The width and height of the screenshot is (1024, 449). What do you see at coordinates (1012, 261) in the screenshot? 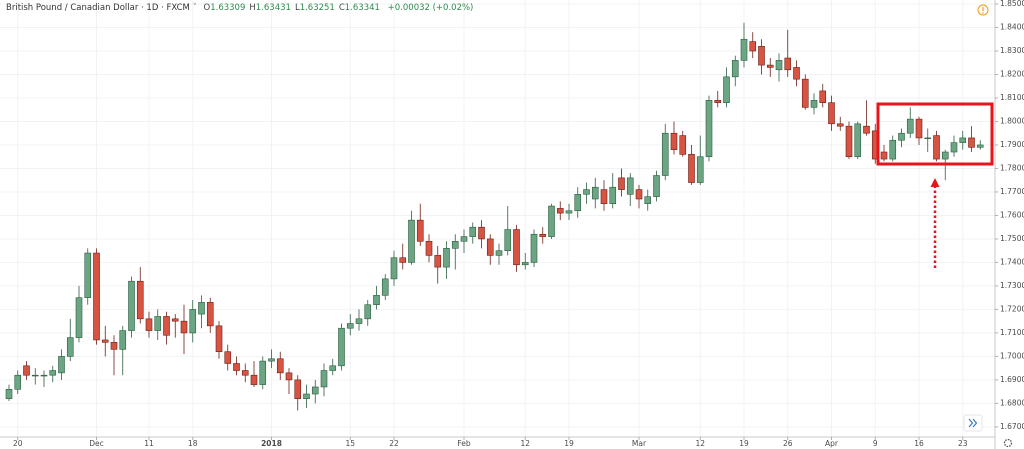
I see `y-tick-label: 1.74000` at bounding box center [1012, 261].